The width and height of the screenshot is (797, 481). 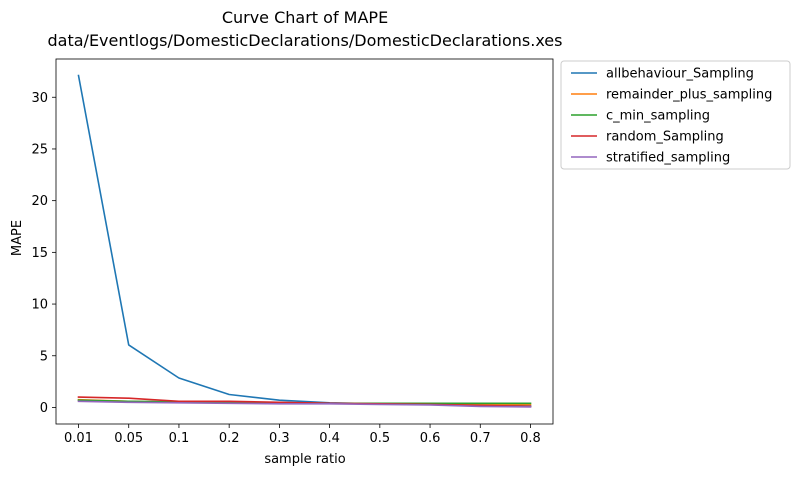 I want to click on y-tick-label: 0, so click(x=44, y=408).